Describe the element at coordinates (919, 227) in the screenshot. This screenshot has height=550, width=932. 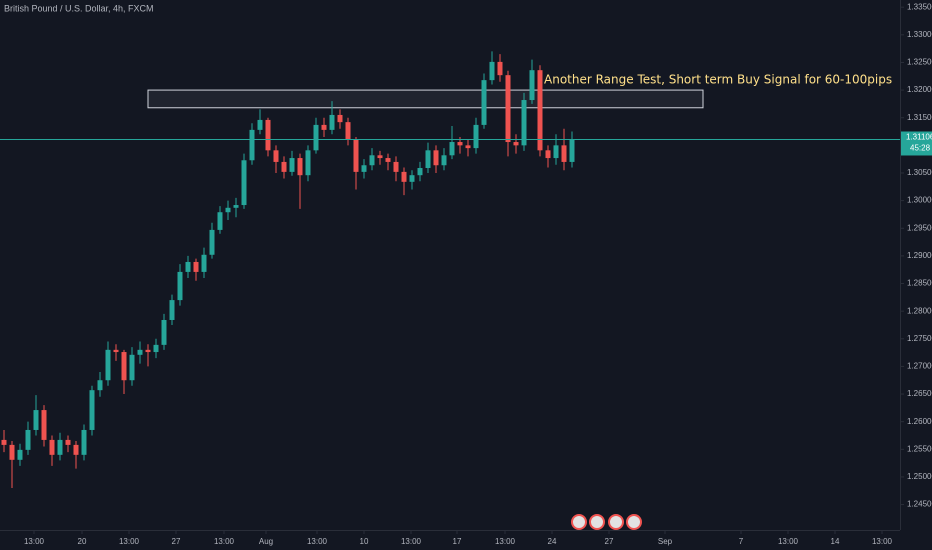
I see `y-tick-label: 1.29500` at that location.